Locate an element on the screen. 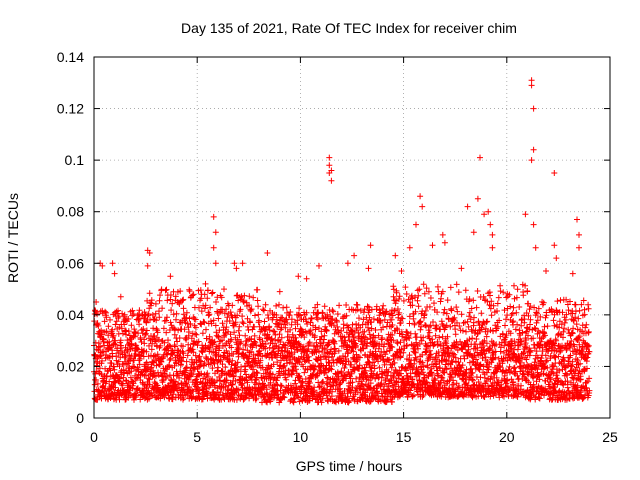 The width and height of the screenshot is (640, 480). y-tick-label: 0.1 is located at coordinates (75, 160).